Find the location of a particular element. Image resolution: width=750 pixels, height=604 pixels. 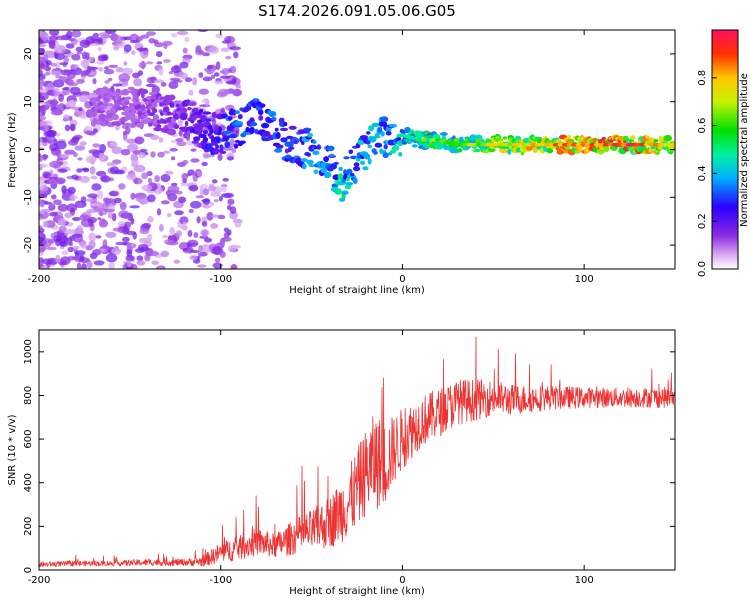

y-tick-label: 600 is located at coordinates (28, 439).